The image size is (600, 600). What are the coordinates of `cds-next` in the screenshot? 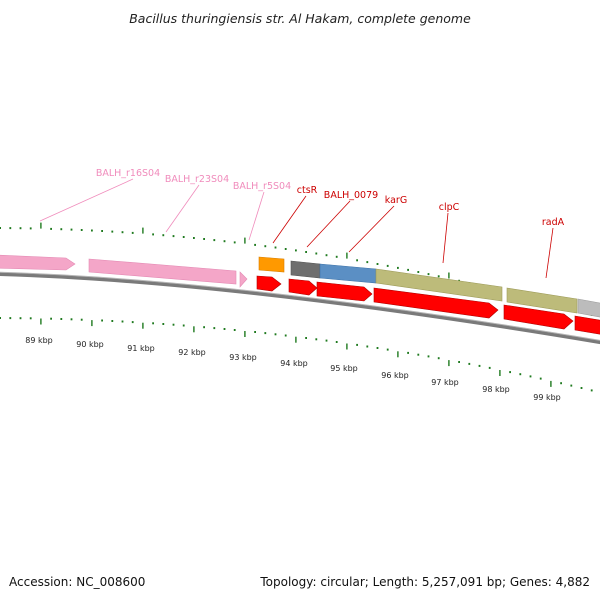 It's located at (587, 325).